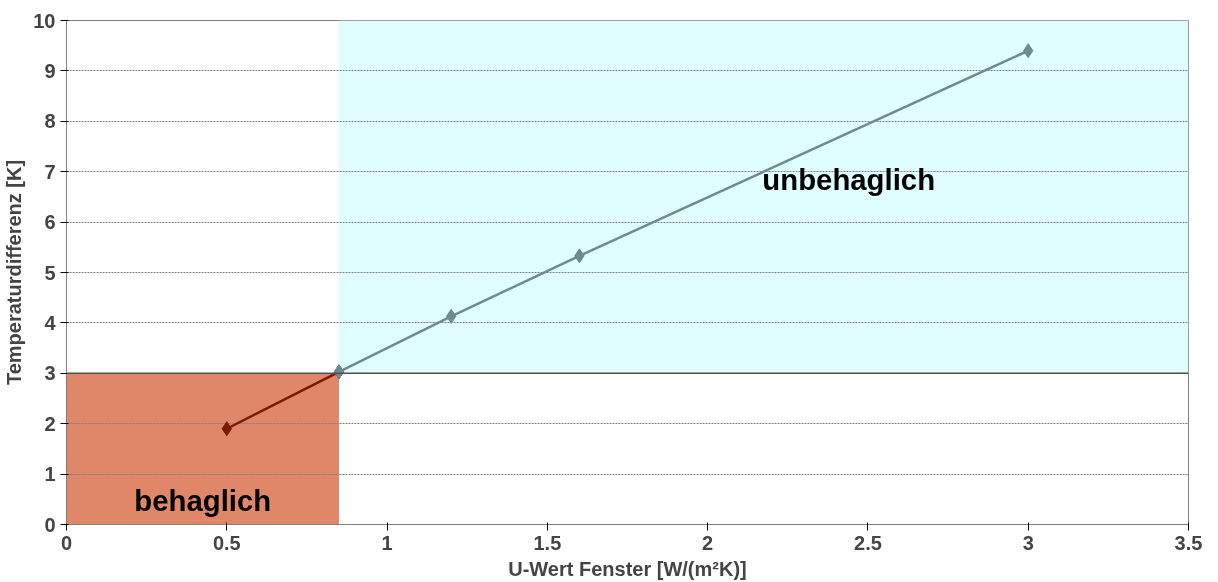 This screenshot has width=1218, height=582. I want to click on y-tick-label: 8, so click(50, 121).